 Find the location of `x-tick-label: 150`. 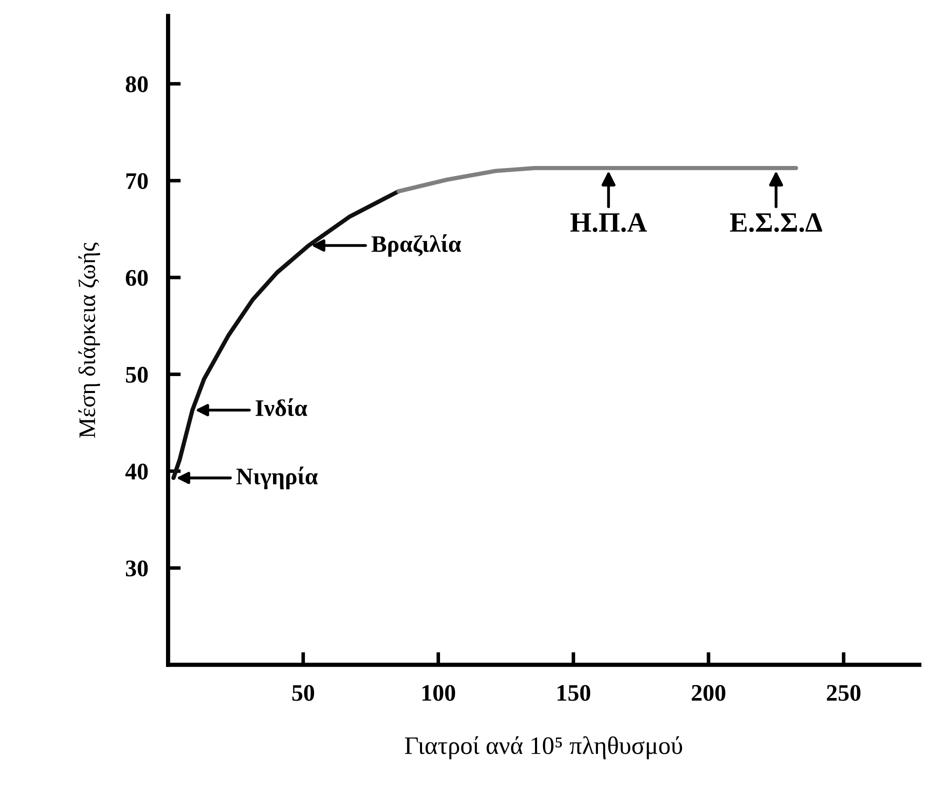

x-tick-label: 150 is located at coordinates (574, 692).